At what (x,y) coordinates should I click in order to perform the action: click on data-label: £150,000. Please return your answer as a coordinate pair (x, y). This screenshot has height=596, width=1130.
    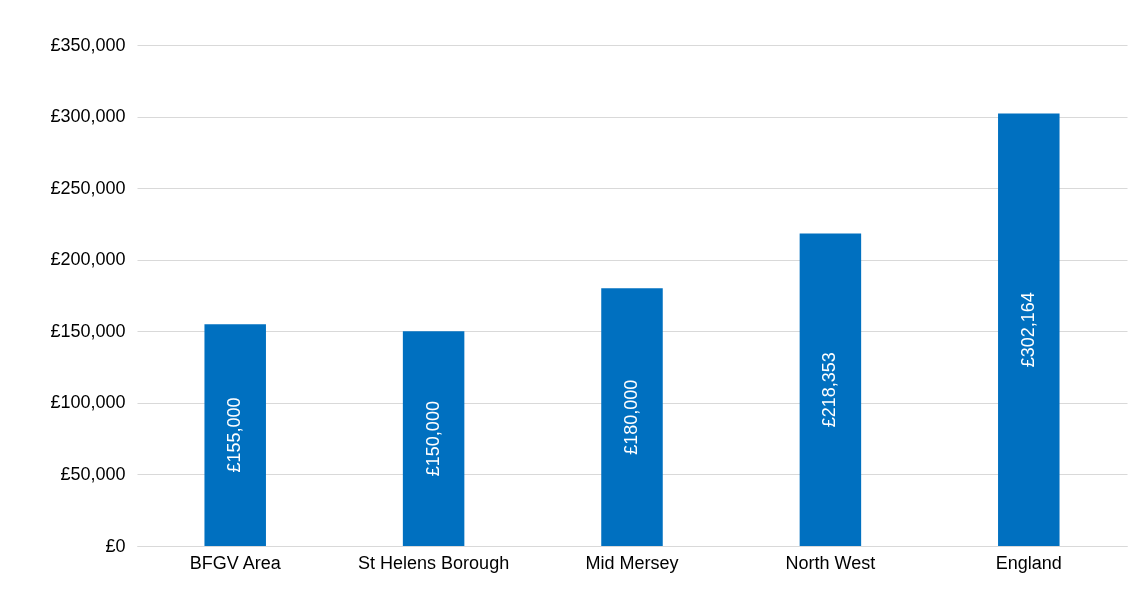
    Looking at the image, I should click on (432, 439).